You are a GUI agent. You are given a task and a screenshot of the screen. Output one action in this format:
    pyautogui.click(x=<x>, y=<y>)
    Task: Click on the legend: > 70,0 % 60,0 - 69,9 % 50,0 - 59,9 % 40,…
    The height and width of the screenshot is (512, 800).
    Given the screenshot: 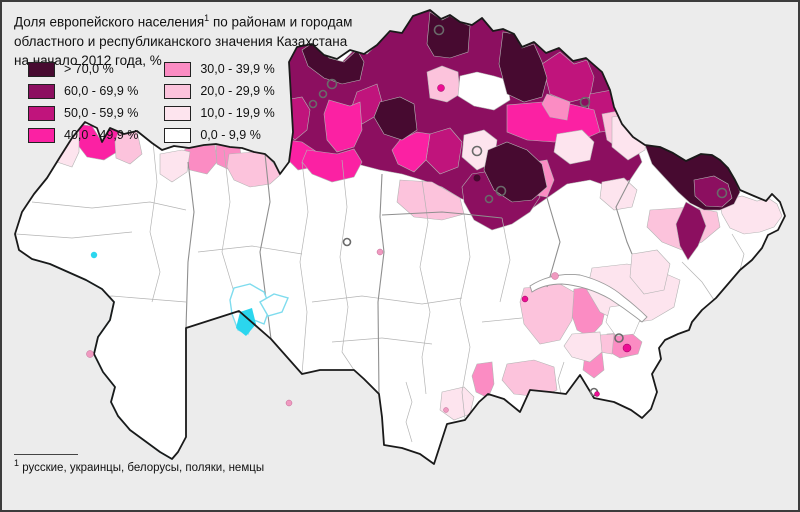 What is the action you would take?
    pyautogui.click(x=151, y=102)
    